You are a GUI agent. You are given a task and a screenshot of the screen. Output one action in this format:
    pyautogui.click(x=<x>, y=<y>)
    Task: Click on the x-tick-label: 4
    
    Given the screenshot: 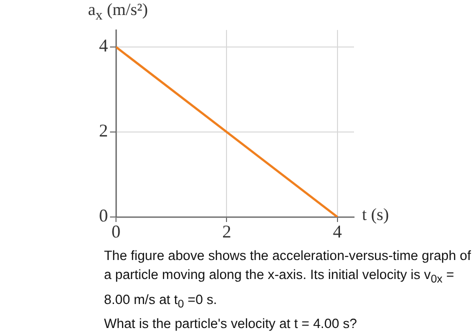 What is the action you would take?
    pyautogui.click(x=337, y=232)
    